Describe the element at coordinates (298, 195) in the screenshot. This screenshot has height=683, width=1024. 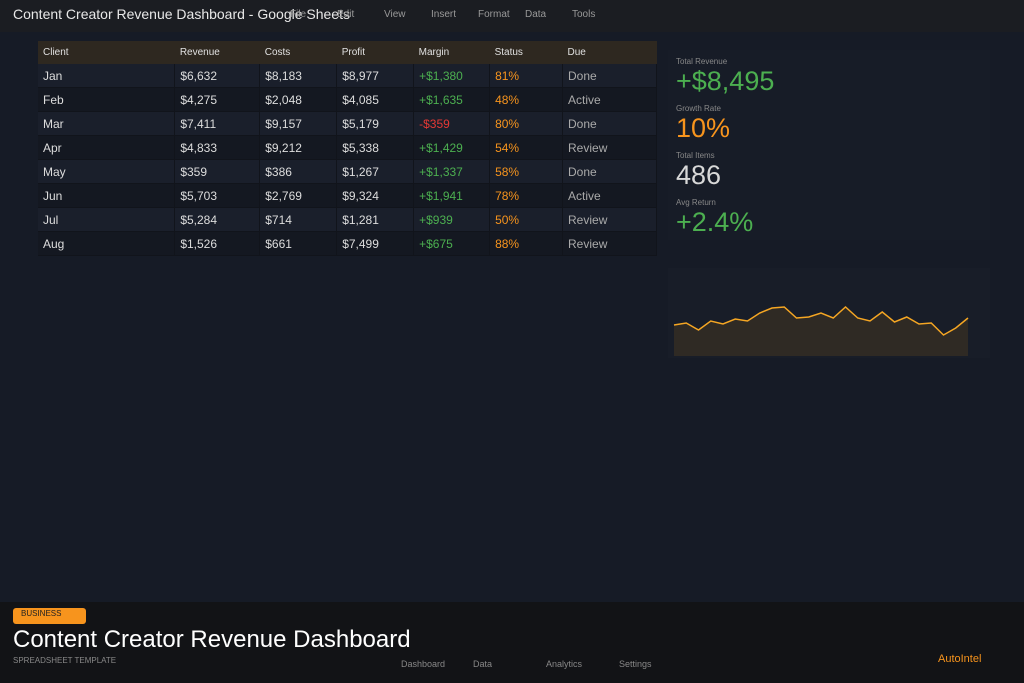
I see `table-cell: $2,769` at that location.